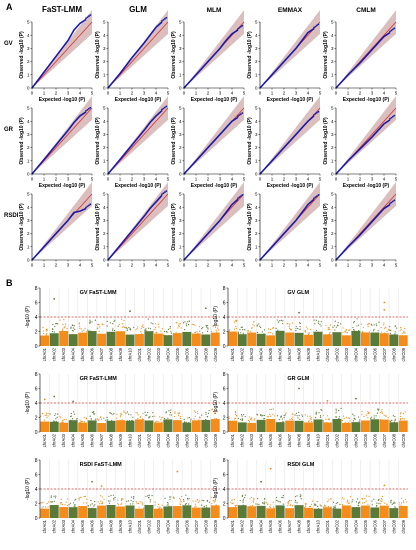 Image resolution: width=416 pixels, height=550 pixels. I want to click on chromosome-label: chrA07, so click(101, 526).